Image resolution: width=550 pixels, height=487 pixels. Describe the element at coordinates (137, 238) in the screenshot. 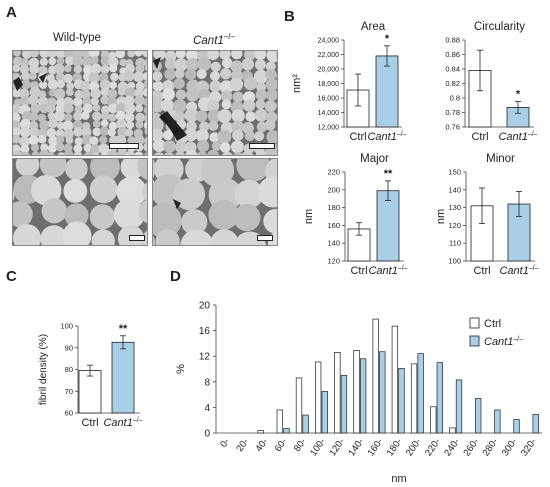

I see `scale-bar` at that location.